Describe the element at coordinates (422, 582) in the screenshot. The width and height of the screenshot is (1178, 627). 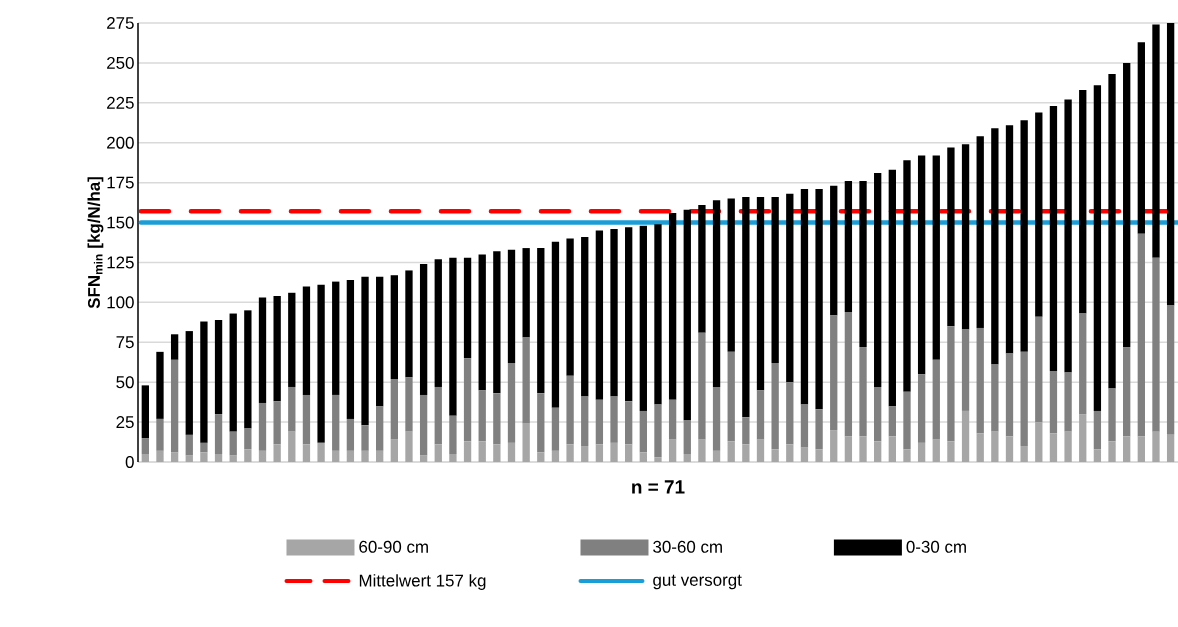
I see `legend-label: Mittelwert 157 kg` at that location.